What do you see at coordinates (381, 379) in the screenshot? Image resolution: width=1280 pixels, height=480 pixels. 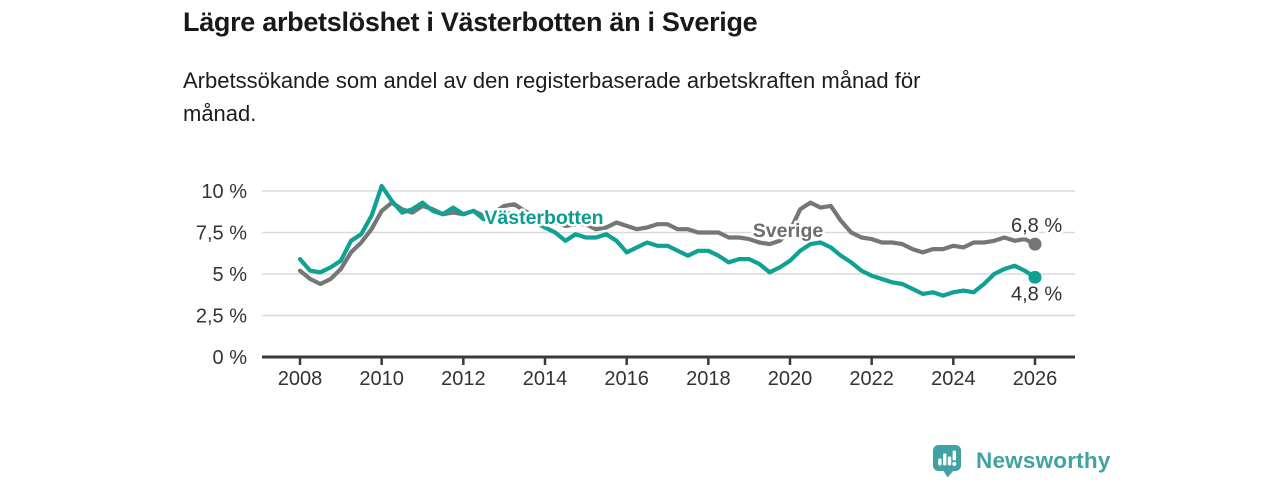 I see `x-axis-tick-label: 2010` at bounding box center [381, 379].